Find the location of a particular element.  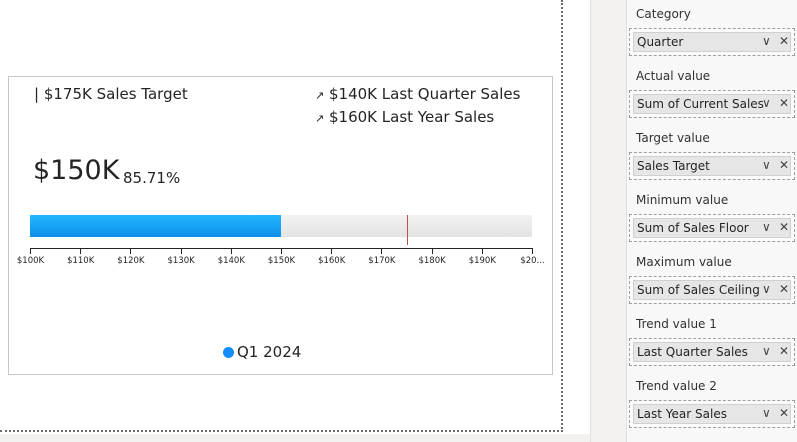

legend-label: Q1 2024 is located at coordinates (269, 352).